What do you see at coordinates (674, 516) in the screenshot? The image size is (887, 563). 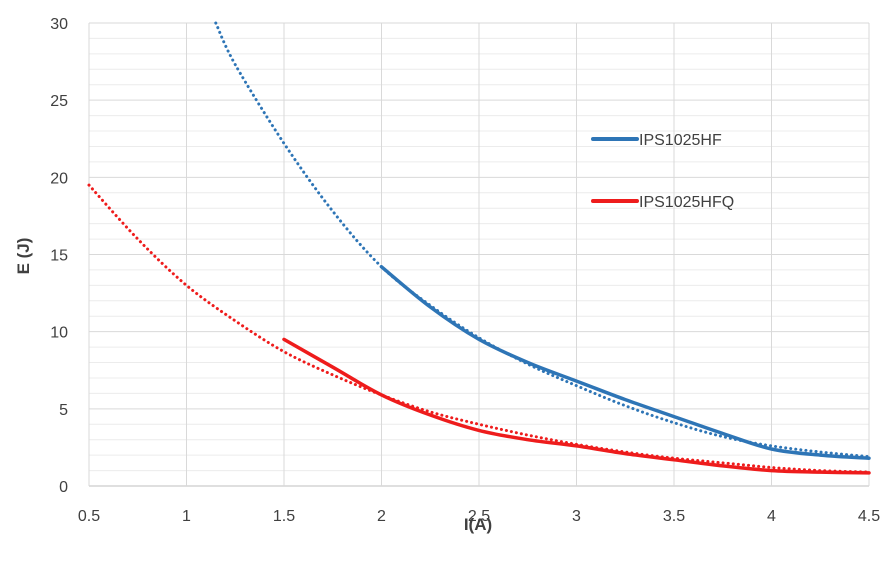 I see `x-tick-label: 3.5` at bounding box center [674, 516].